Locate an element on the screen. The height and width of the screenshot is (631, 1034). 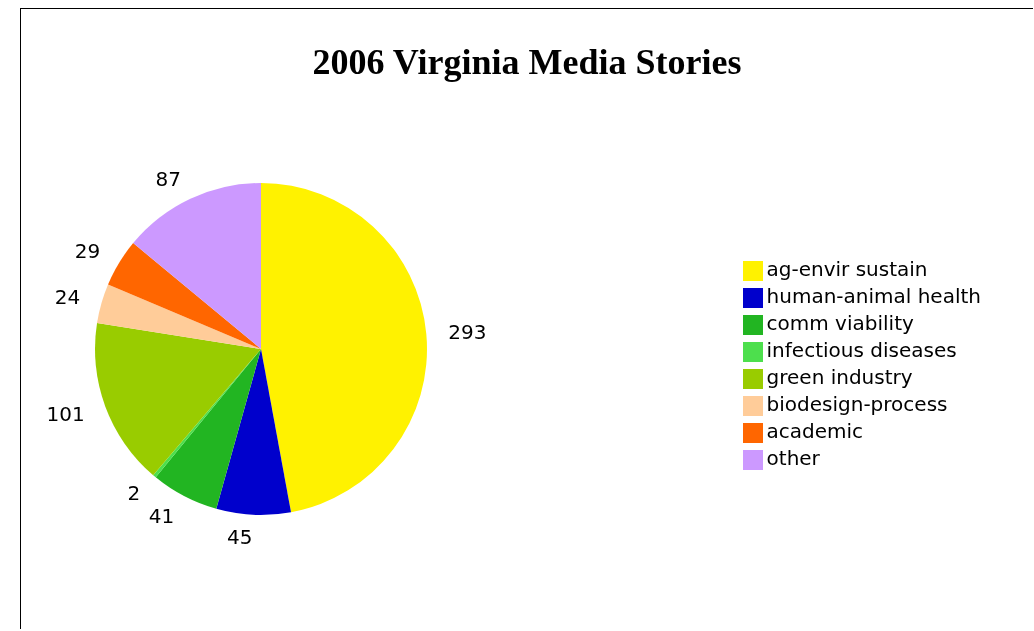
data-label: 2 is located at coordinates (134, 493).